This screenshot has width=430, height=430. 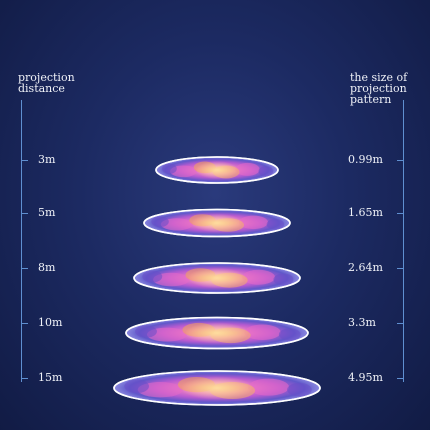 What do you see at coordinates (50, 322) in the screenshot?
I see `distance-label: 10m` at bounding box center [50, 322].